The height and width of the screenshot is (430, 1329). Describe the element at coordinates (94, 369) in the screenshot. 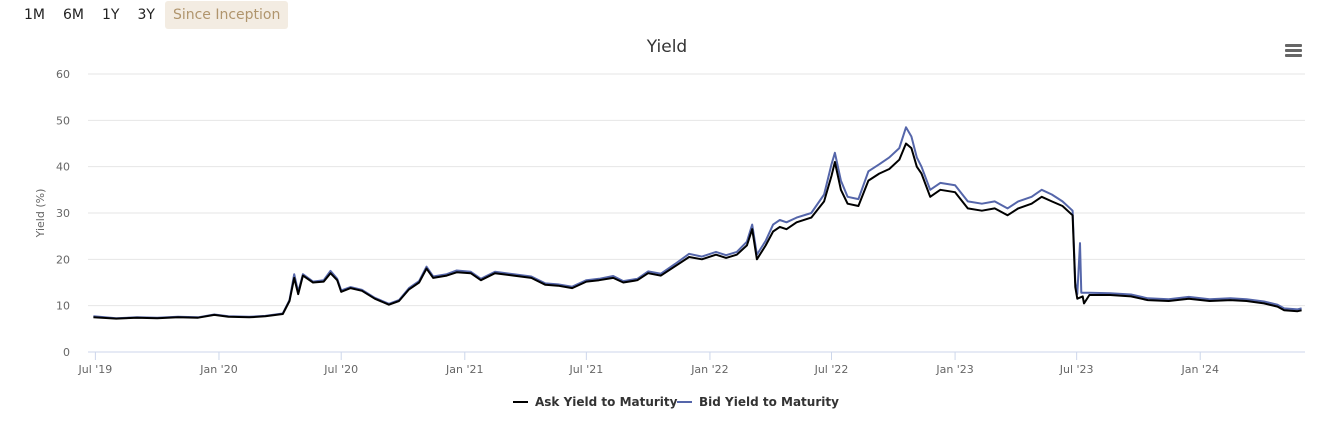

I see `x-tick-label: Jul '19` at that location.